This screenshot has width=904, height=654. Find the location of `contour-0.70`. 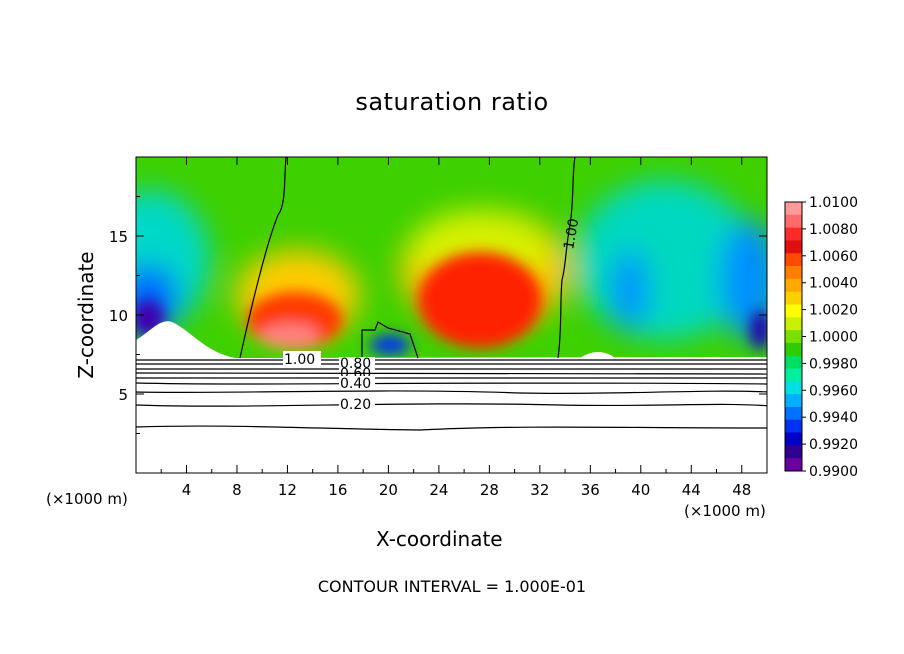

contour-0.70 is located at coordinates (451, 369).